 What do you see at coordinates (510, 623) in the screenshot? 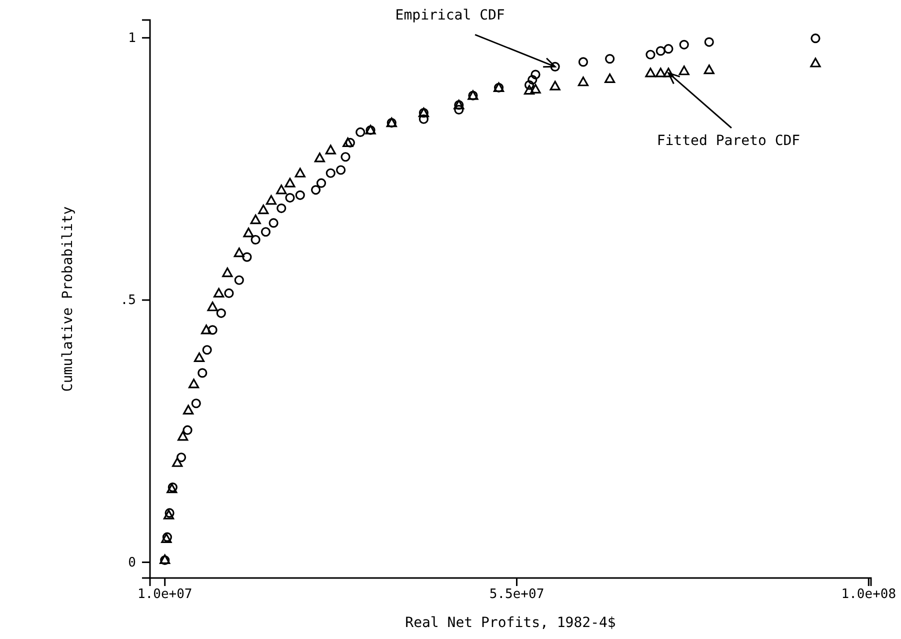
I see `x-axis-title: Real Net Profits, 1982-4$` at bounding box center [510, 623].